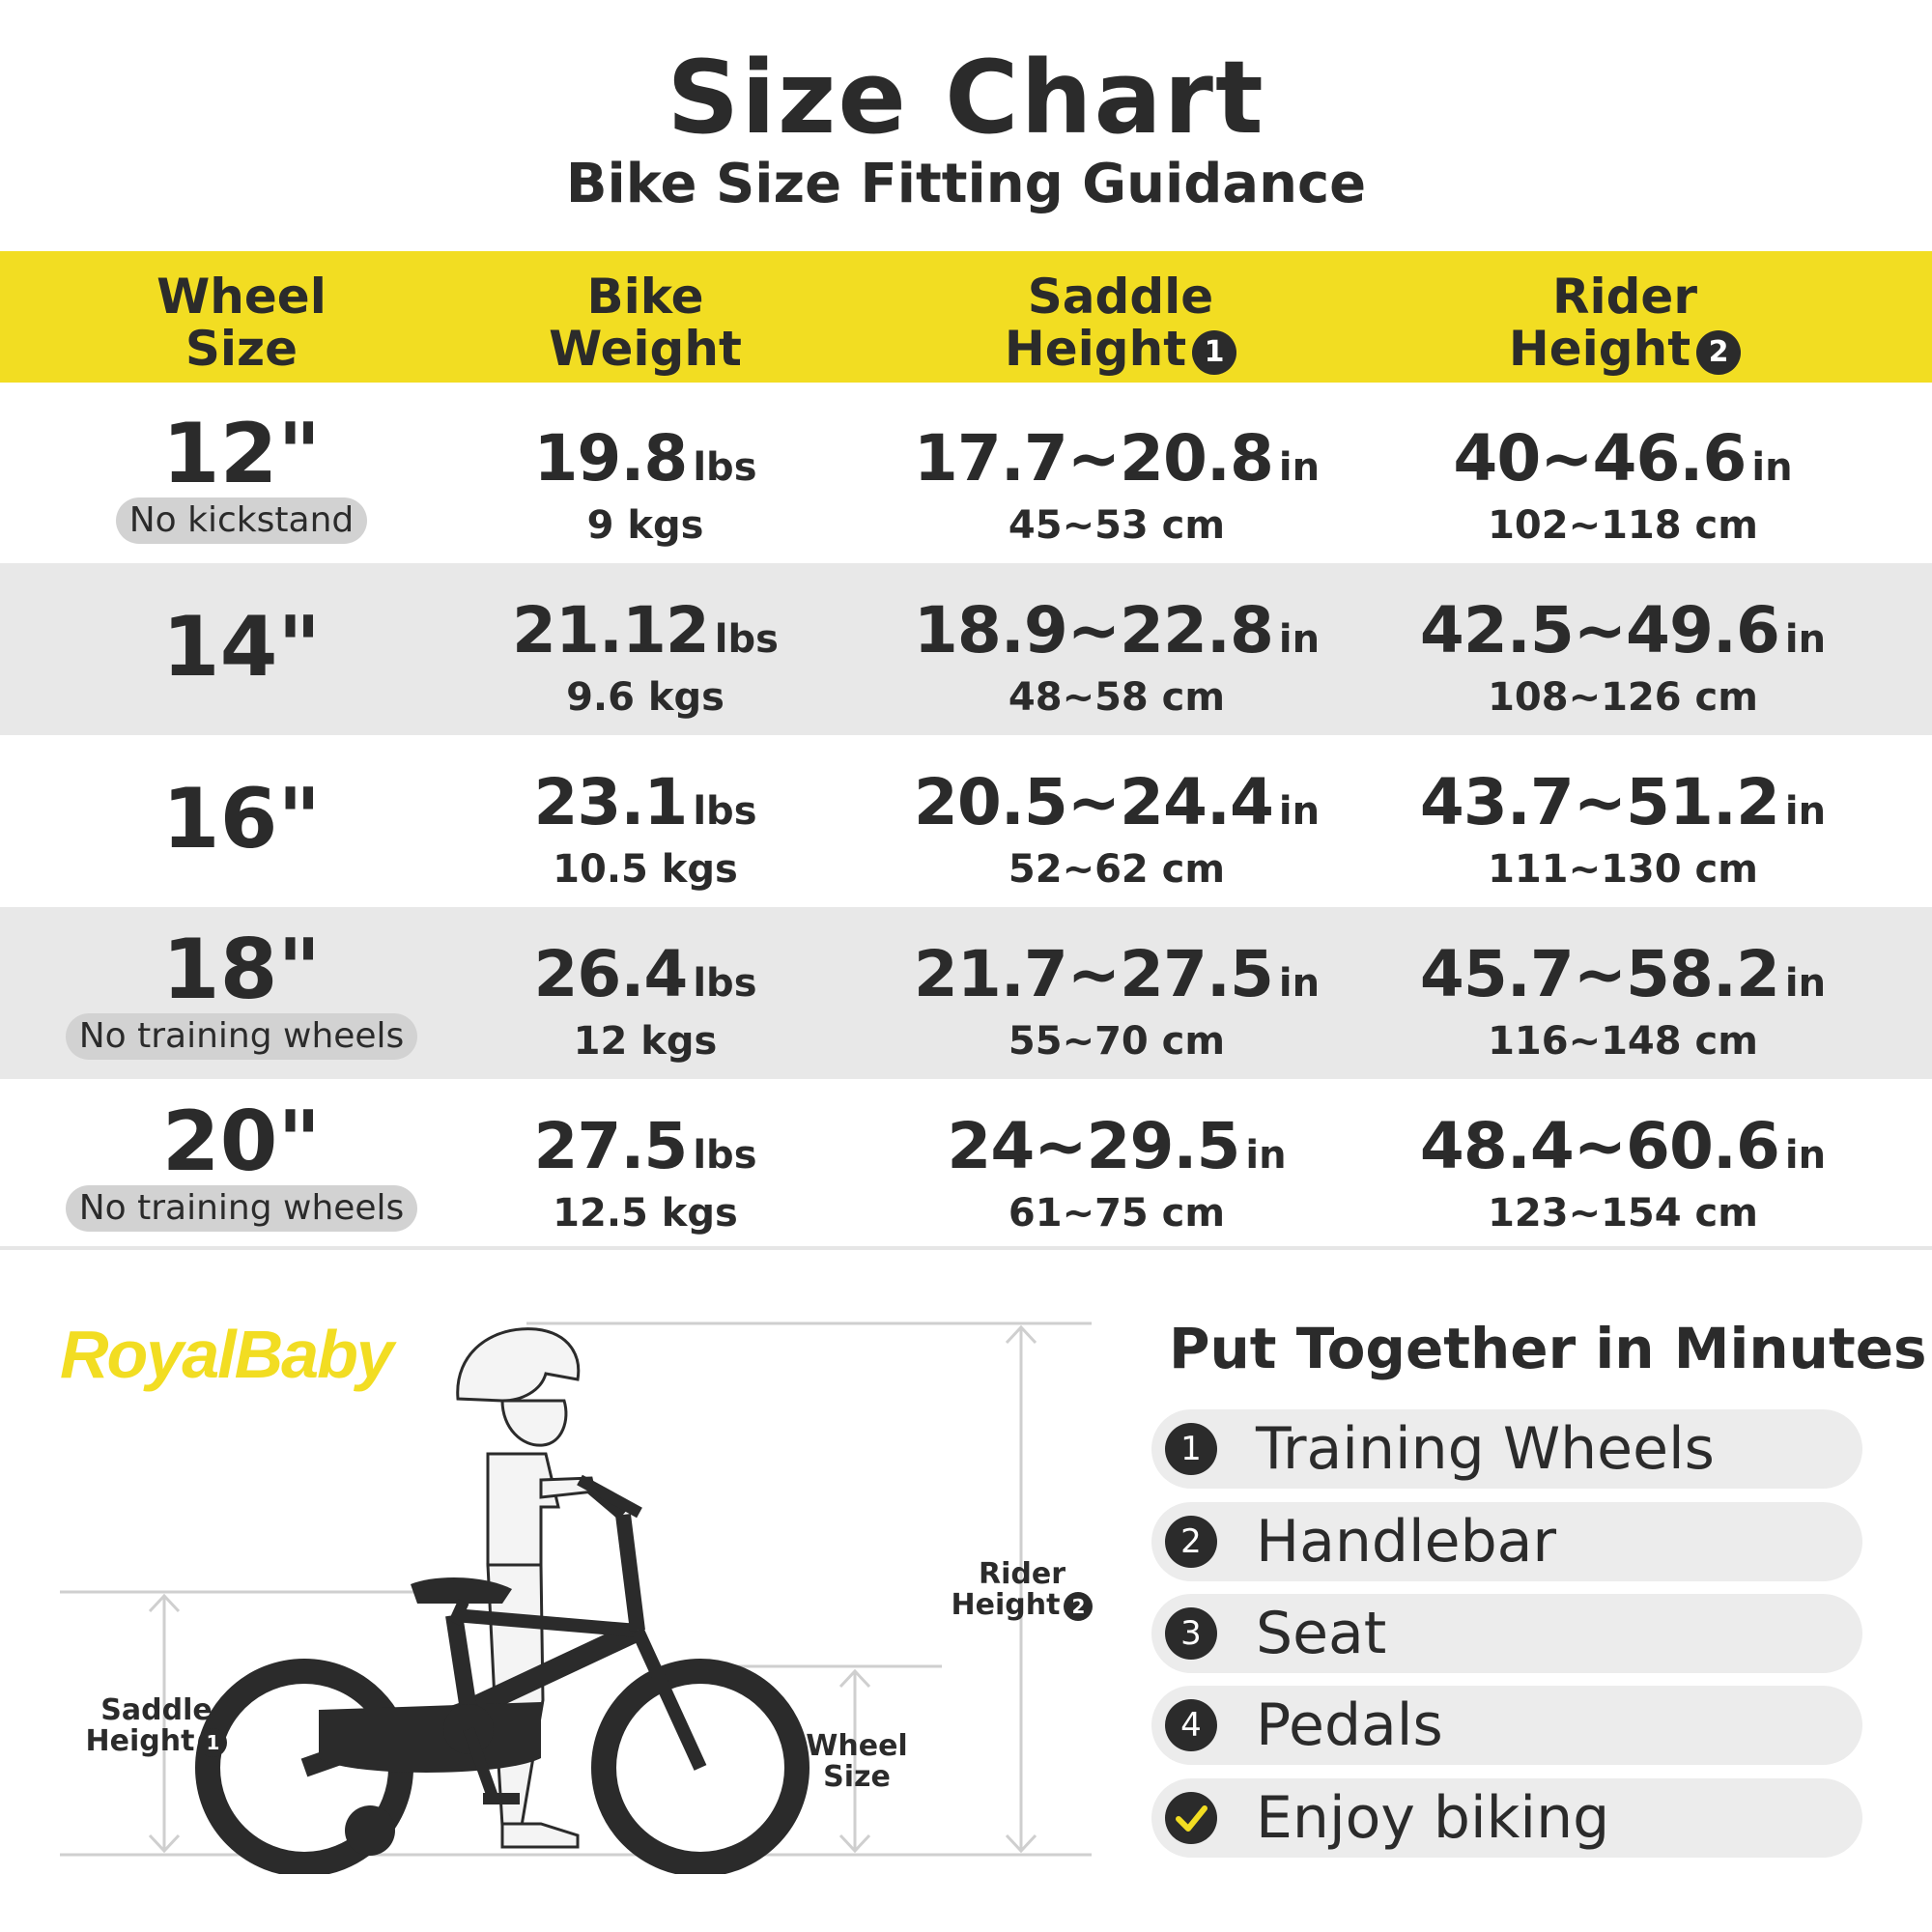 The width and height of the screenshot is (1932, 1932). Describe the element at coordinates (1506, 1541) in the screenshot. I see `step-handlebar: 2 Handlebar` at that location.